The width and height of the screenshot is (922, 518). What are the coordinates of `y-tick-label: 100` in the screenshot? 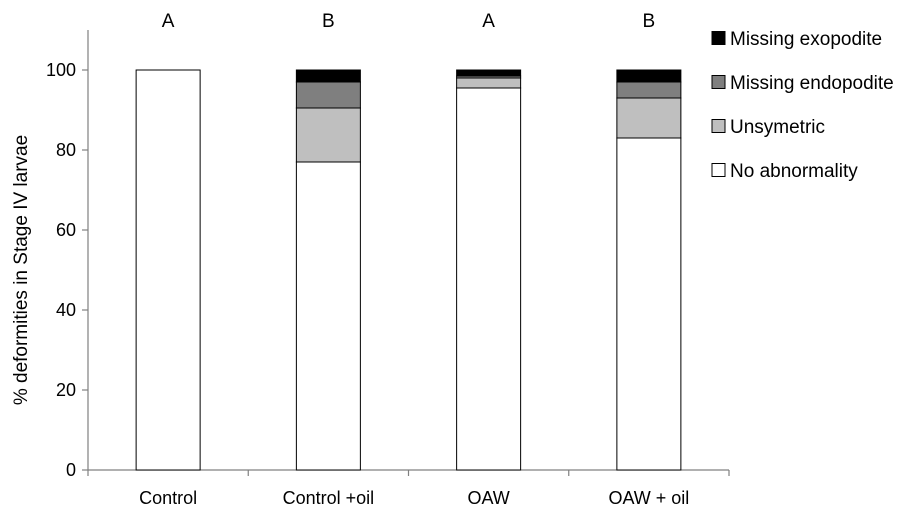 It's located at (61, 70).